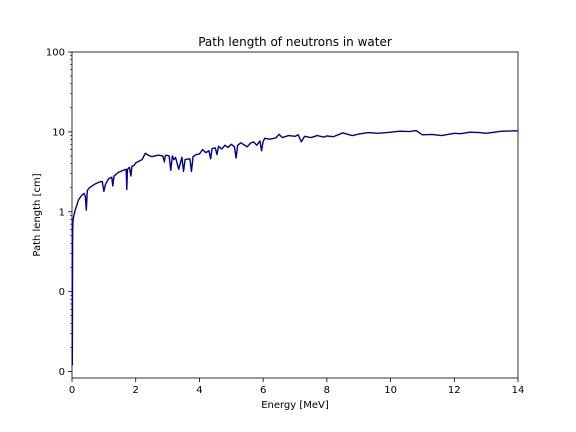  Describe the element at coordinates (295, 405) in the screenshot. I see `x-axis-label: Energy [MeV]` at that location.